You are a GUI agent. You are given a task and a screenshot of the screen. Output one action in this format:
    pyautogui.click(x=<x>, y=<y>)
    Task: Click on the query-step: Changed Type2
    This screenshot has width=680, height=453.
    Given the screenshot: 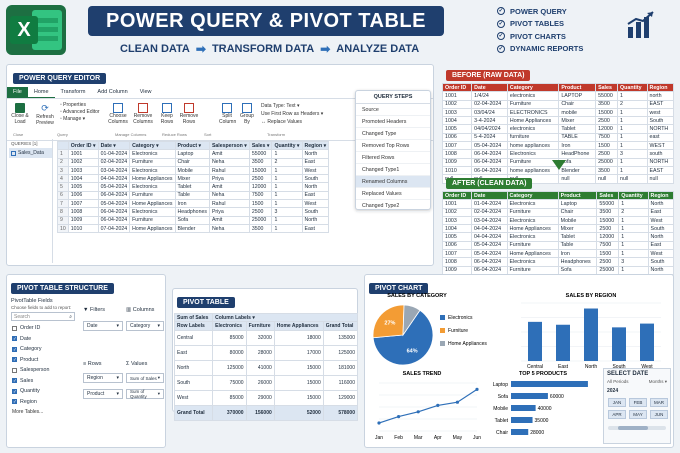 What is the action you would take?
    pyautogui.click(x=393, y=206)
    